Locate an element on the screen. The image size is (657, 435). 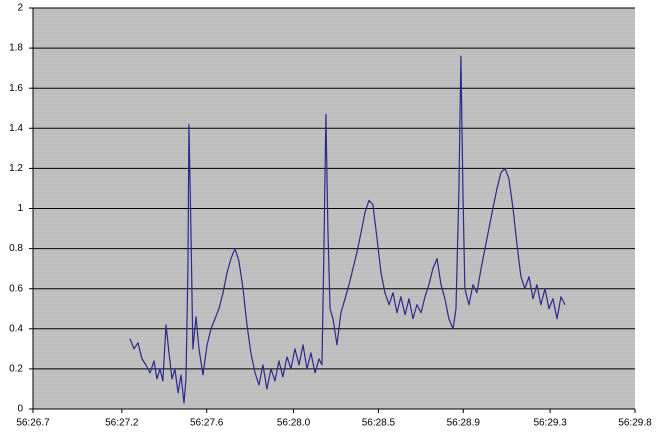
y-tick-label: 0.8 is located at coordinates (16, 248).